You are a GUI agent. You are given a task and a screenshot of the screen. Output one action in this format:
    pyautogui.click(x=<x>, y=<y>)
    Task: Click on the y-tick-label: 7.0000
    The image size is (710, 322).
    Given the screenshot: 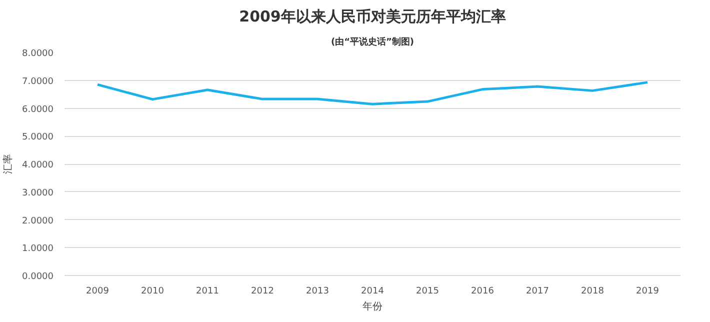 What is the action you would take?
    pyautogui.click(x=38, y=81)
    